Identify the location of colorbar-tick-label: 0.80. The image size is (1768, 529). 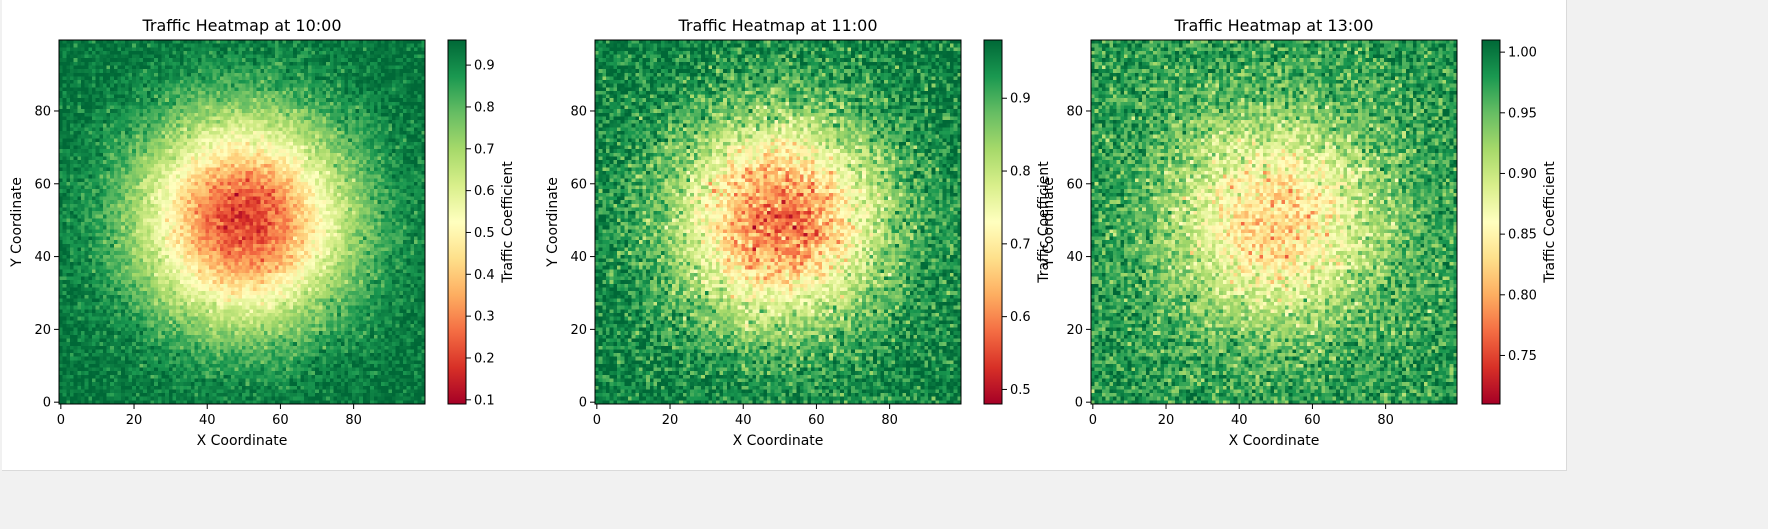
(1522, 295).